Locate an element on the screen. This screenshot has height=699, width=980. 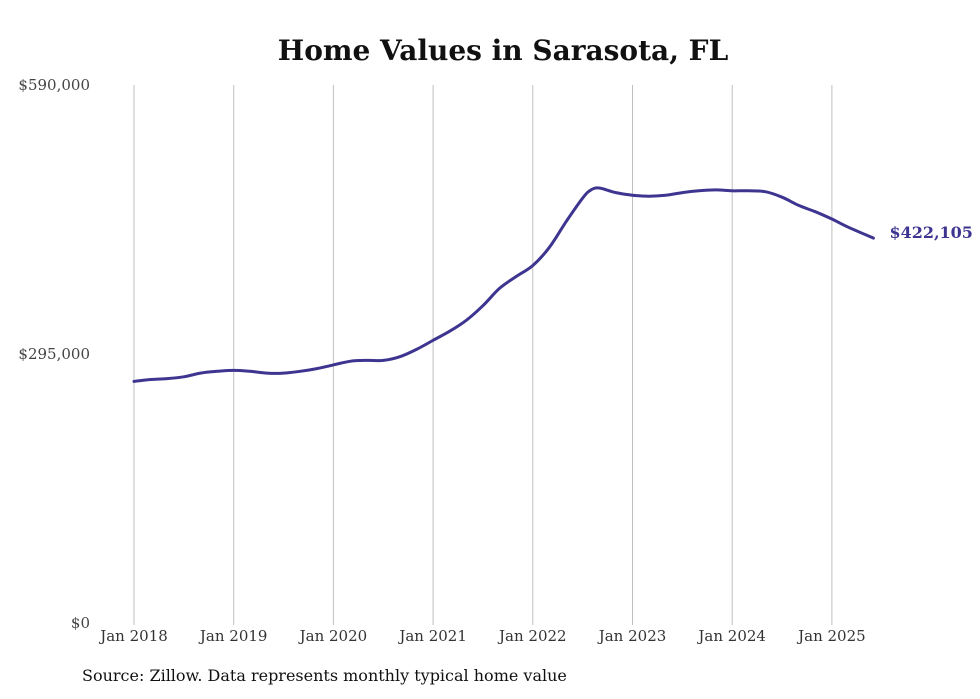
x-tick-label: Jan 2021 is located at coordinates (432, 636).